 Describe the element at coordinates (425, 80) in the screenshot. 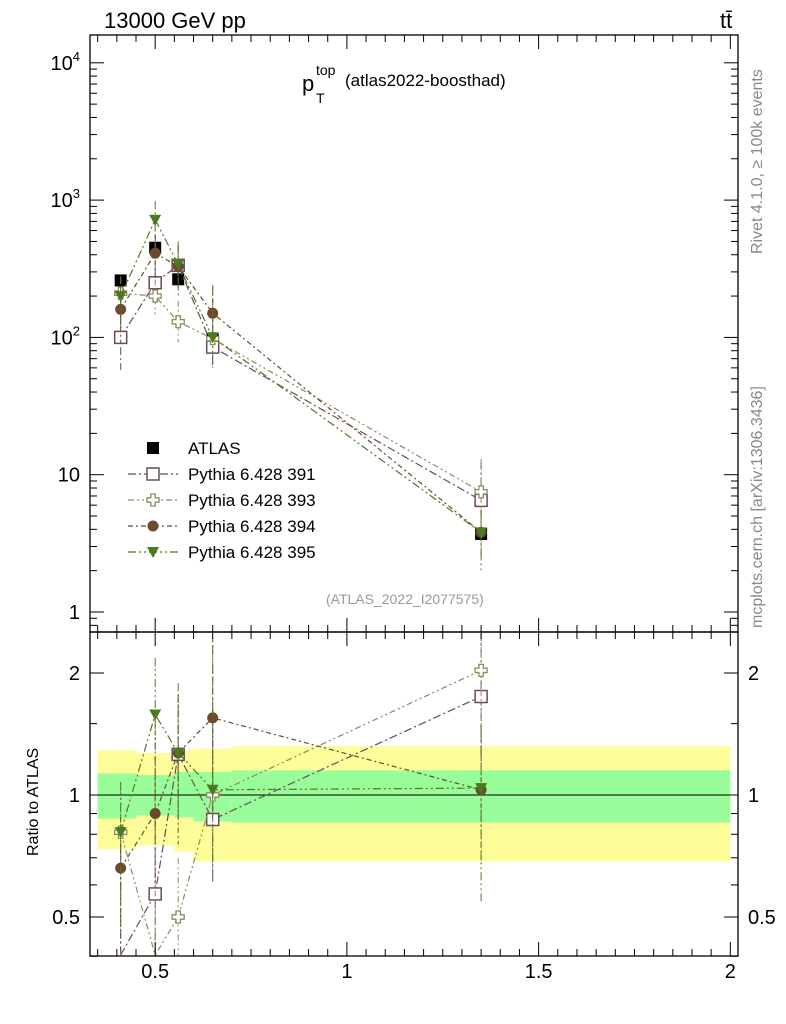

I see `title-tail: (atlas2022-boosthad)` at that location.